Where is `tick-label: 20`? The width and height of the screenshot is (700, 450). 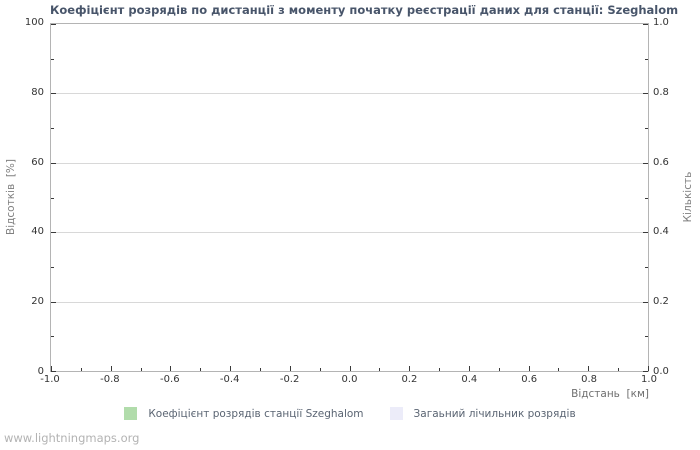 tick-label: 20 is located at coordinates (37, 302).